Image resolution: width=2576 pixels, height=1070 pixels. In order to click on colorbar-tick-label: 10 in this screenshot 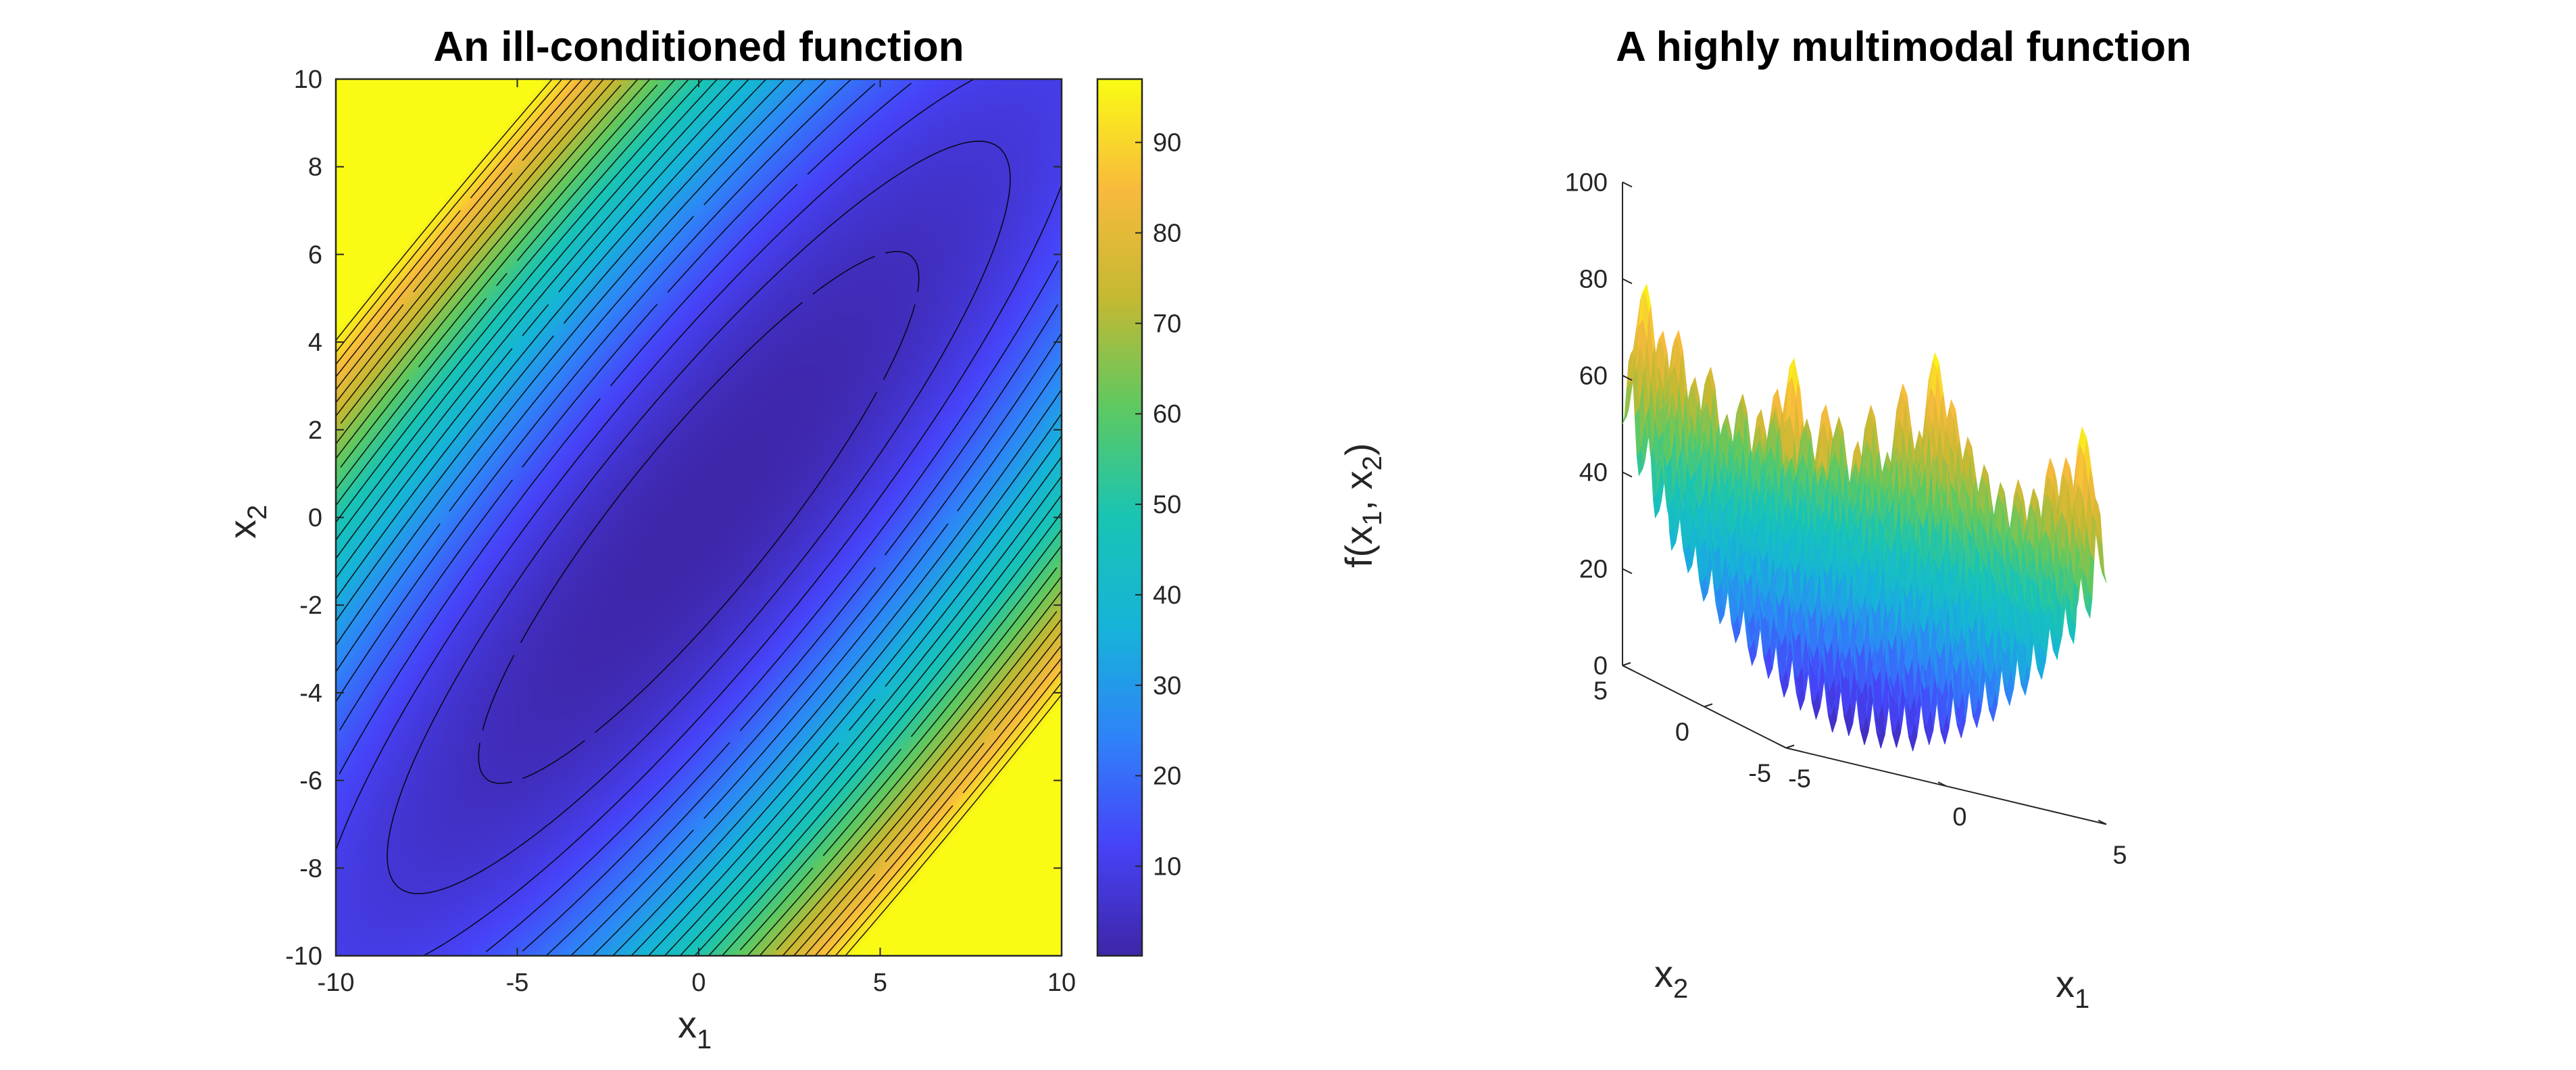, I will do `click(1167, 866)`.